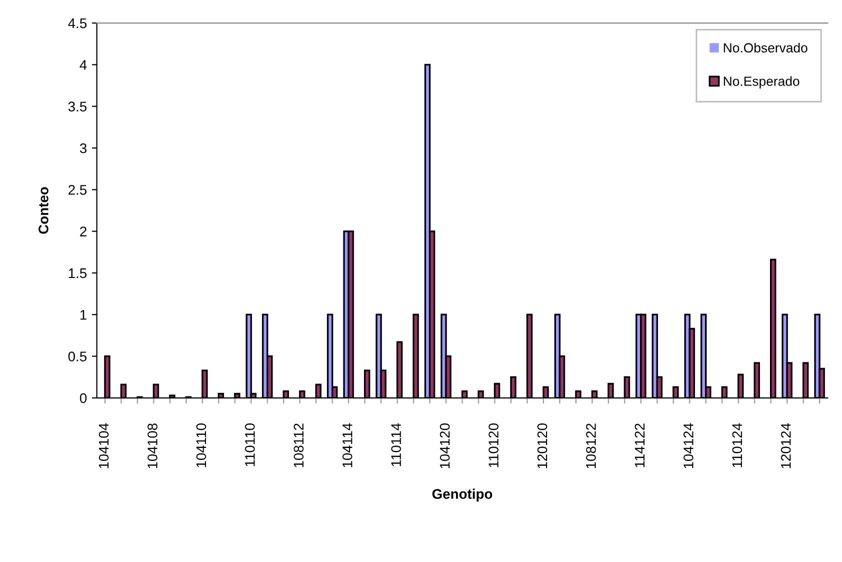  I want to click on y-tick-label: 0, so click(83, 398).